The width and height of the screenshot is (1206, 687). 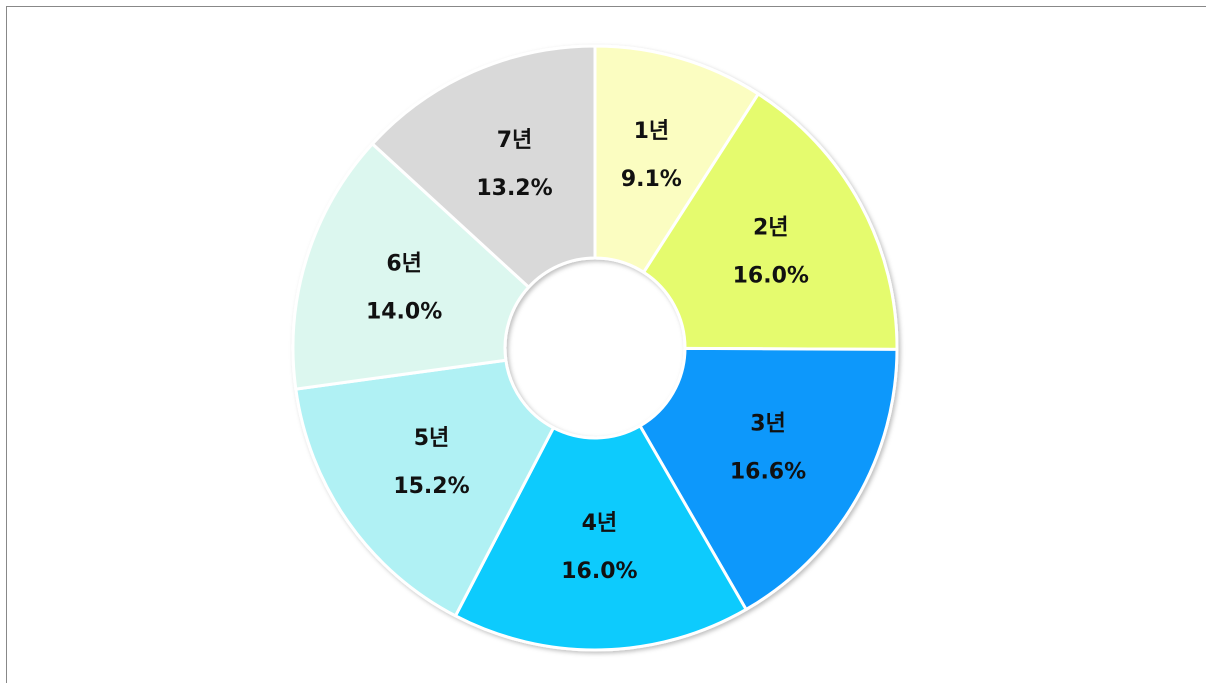 What do you see at coordinates (404, 311) in the screenshot?
I see `slice-value-label: 14.0%` at bounding box center [404, 311].